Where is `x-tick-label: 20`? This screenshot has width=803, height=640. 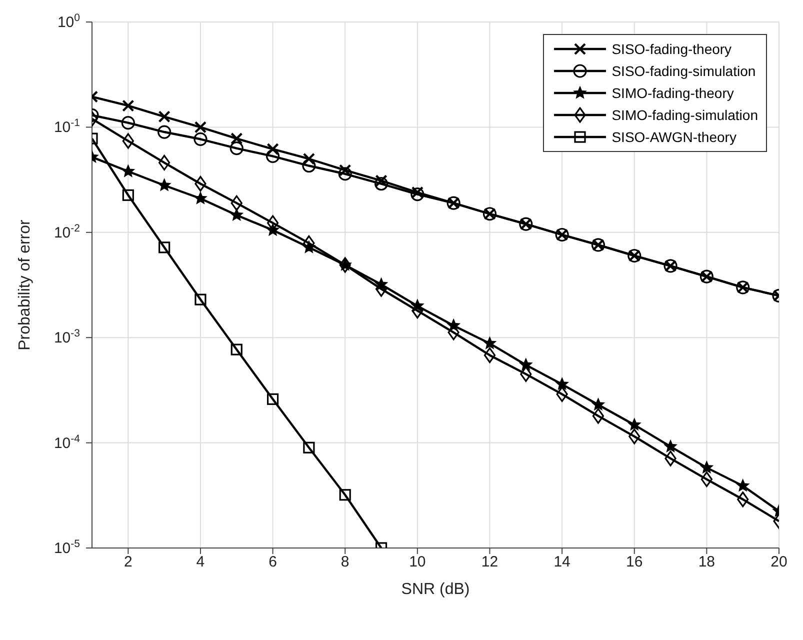 x-tick-label: 20 is located at coordinates (779, 562).